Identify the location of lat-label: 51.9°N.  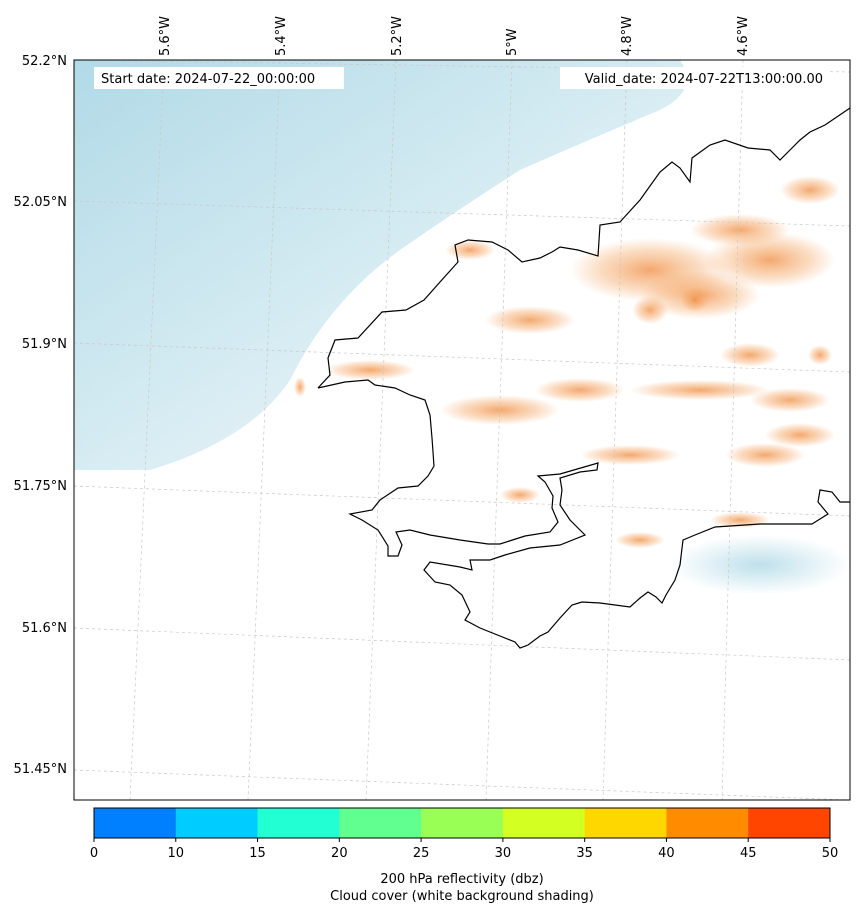
(44, 344).